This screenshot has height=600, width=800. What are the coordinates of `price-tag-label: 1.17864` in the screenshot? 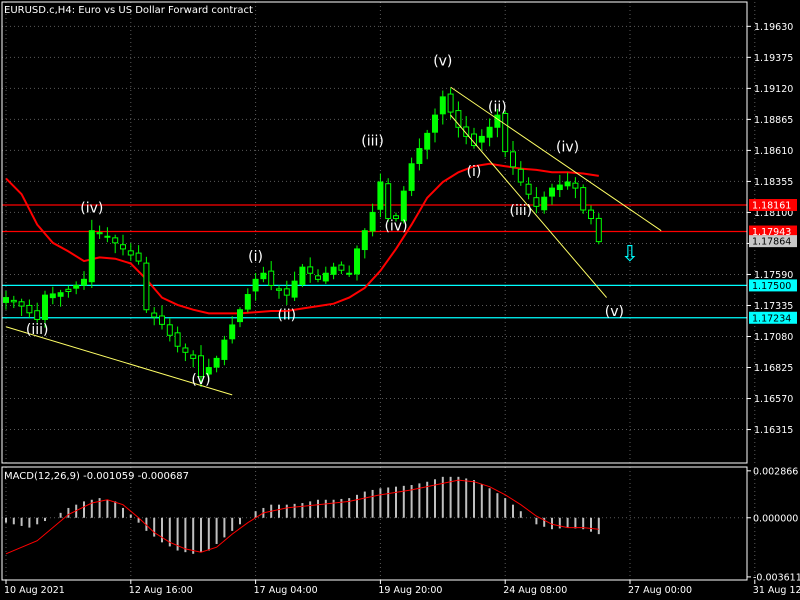 It's located at (771, 242).